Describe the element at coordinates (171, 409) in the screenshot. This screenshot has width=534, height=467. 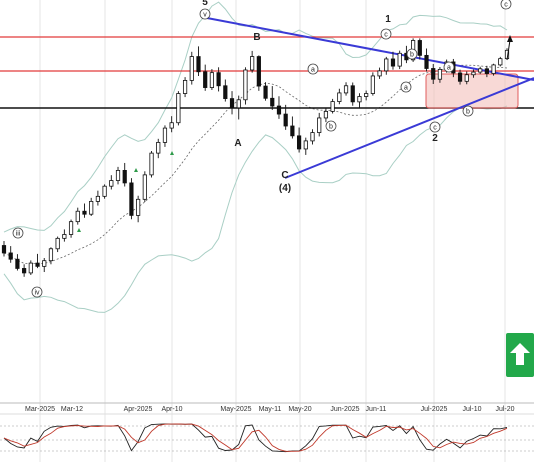
I see `x-tick-label: Apr-10` at that location.